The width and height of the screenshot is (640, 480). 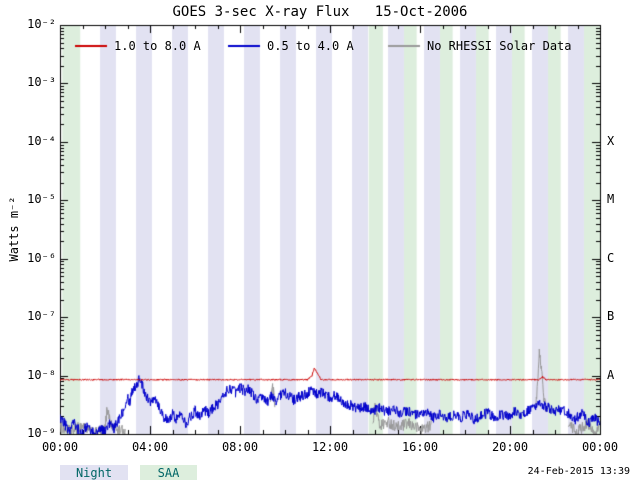 I want to click on saa-legend-swatch: SAA, so click(x=168, y=472).